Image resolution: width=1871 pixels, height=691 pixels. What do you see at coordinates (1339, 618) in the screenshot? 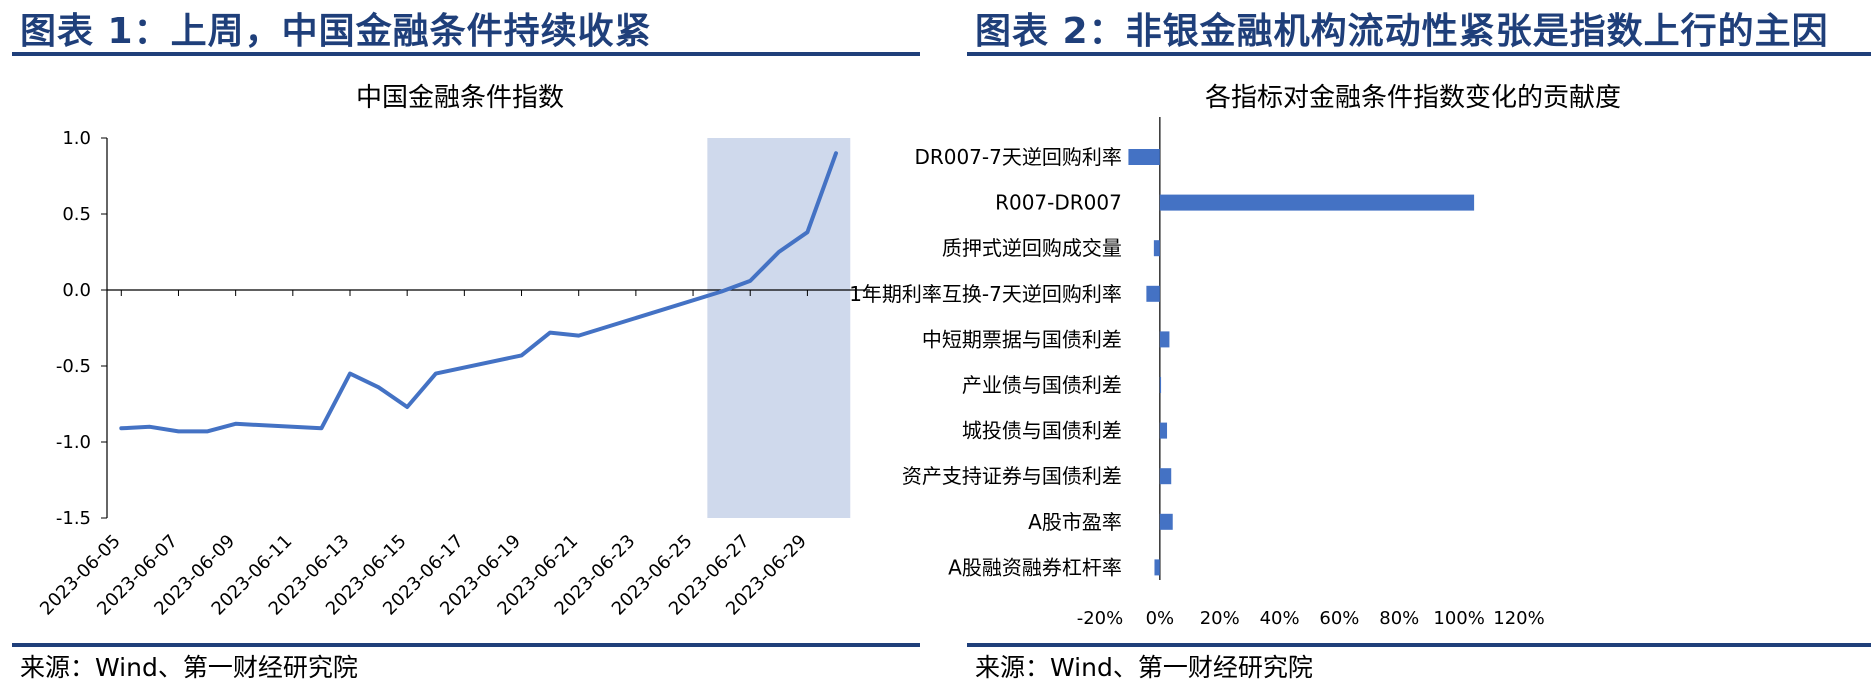
I see `x-tick-label: 60%` at bounding box center [1339, 618].